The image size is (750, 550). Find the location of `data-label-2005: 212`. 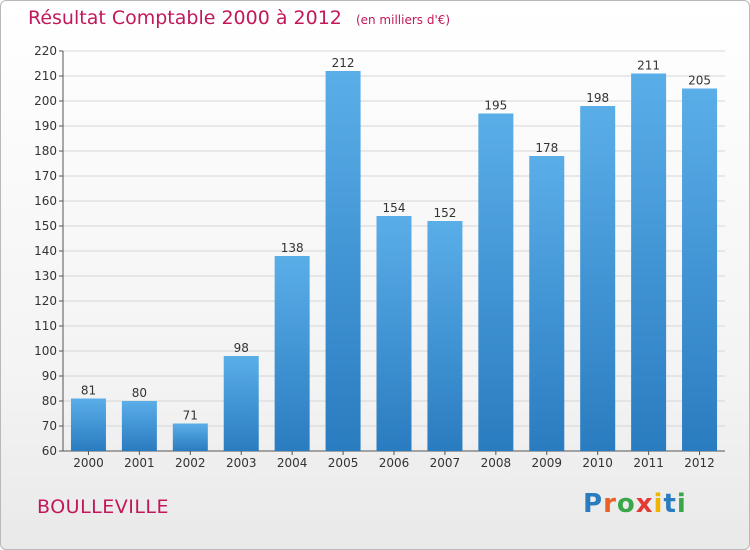

data-label-2005: 212 is located at coordinates (343, 63).